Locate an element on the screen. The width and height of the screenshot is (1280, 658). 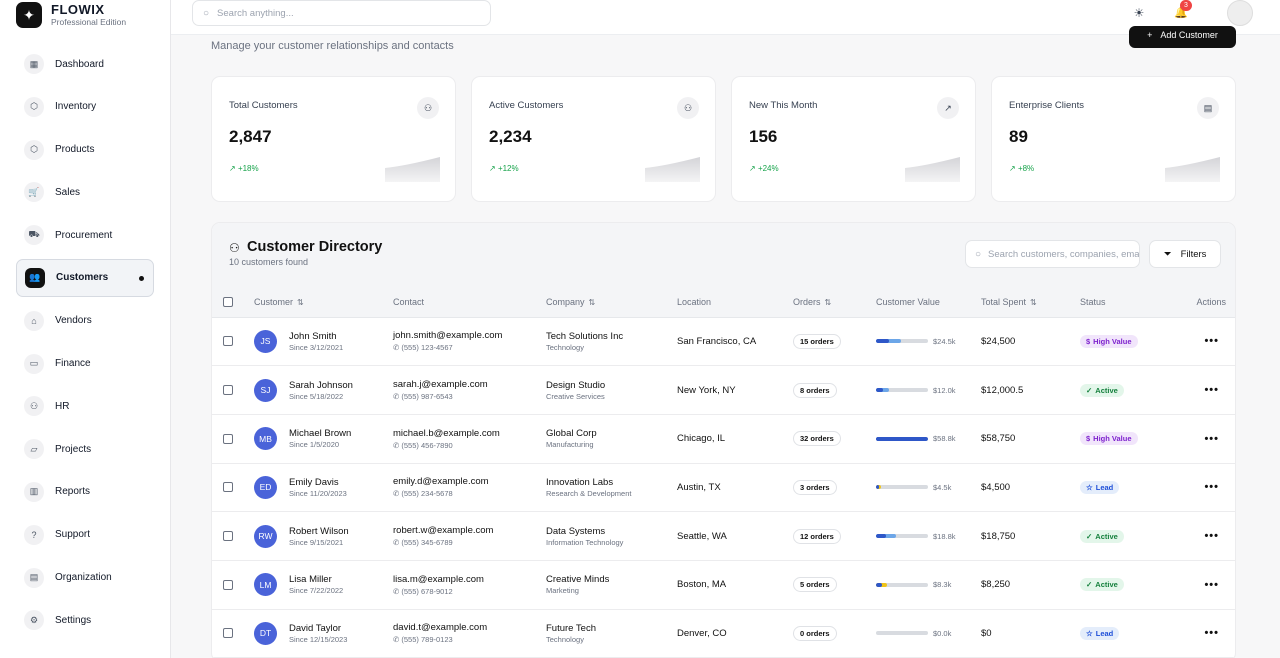
customer-cell: MB Michael Brown Since 1/5/2020 is located at coordinates (323, 439).